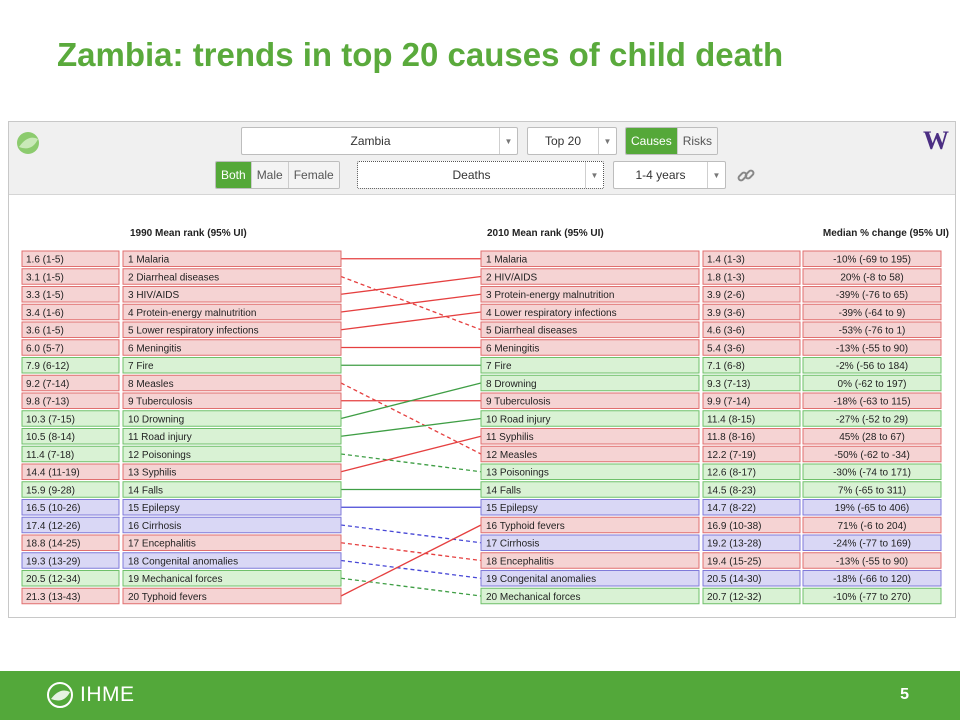 The height and width of the screenshot is (720, 960). I want to click on cause-2010-label: 20 Mechanical forces, so click(533, 597).